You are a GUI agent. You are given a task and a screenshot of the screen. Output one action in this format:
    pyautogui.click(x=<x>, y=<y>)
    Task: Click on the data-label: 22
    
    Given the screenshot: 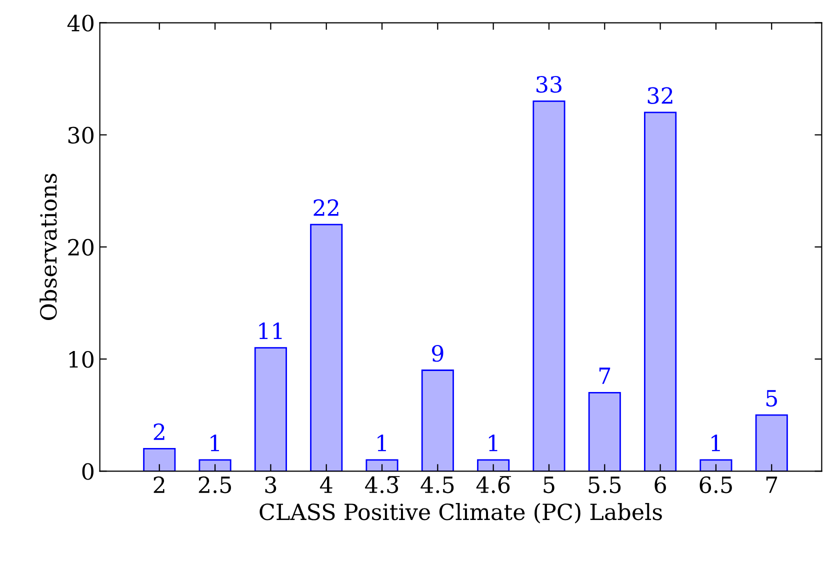 What is the action you would take?
    pyautogui.click(x=326, y=207)
    